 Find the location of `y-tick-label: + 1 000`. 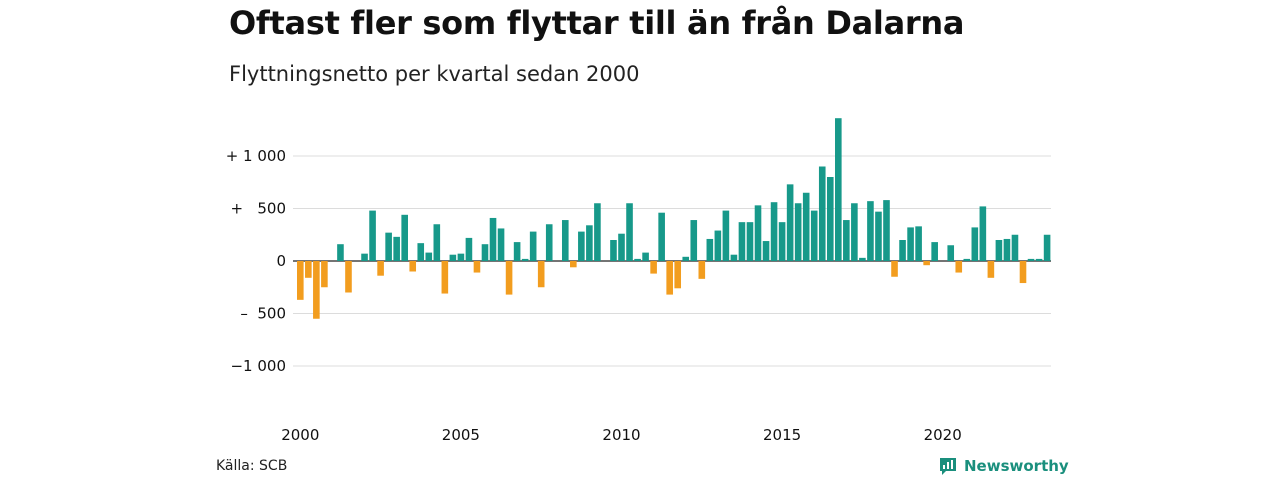

y-tick-label: + 1 000 is located at coordinates (256, 156).